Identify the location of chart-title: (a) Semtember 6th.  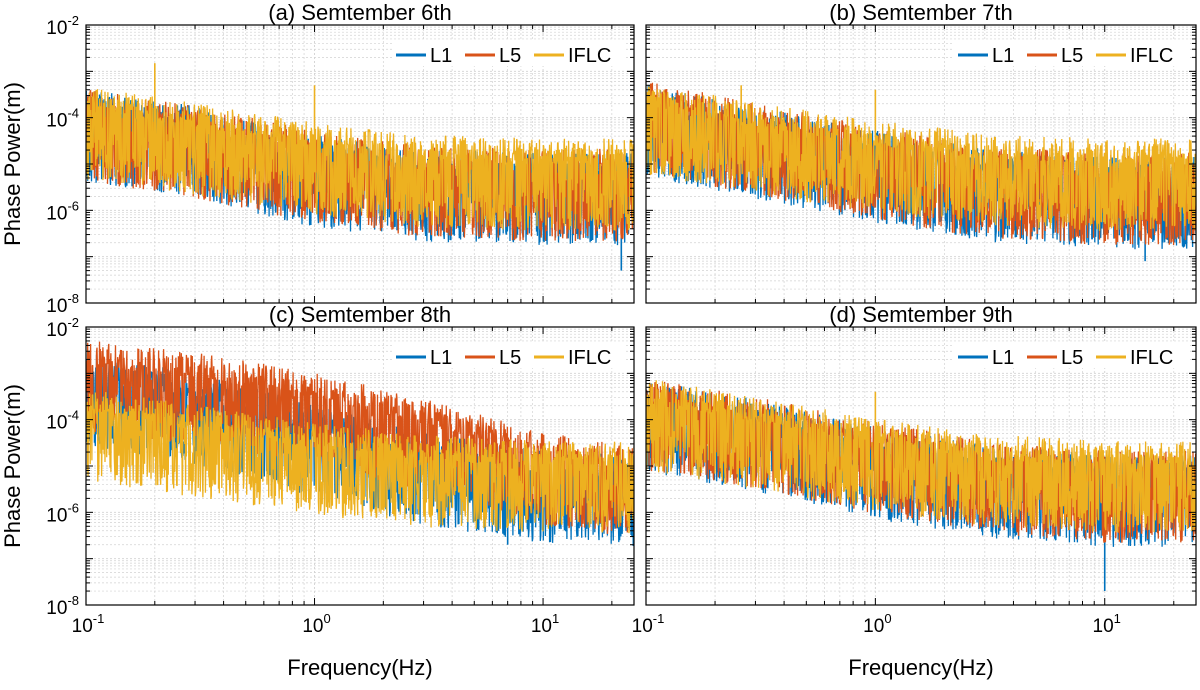
(359, 12).